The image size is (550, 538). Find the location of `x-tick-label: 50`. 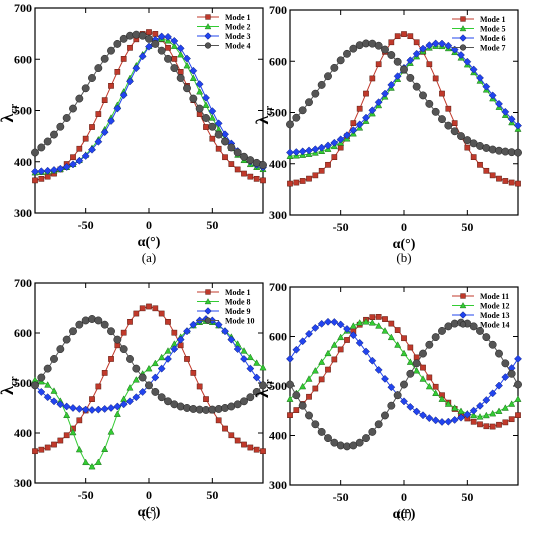

x-tick-label: 50 is located at coordinates (467, 227).